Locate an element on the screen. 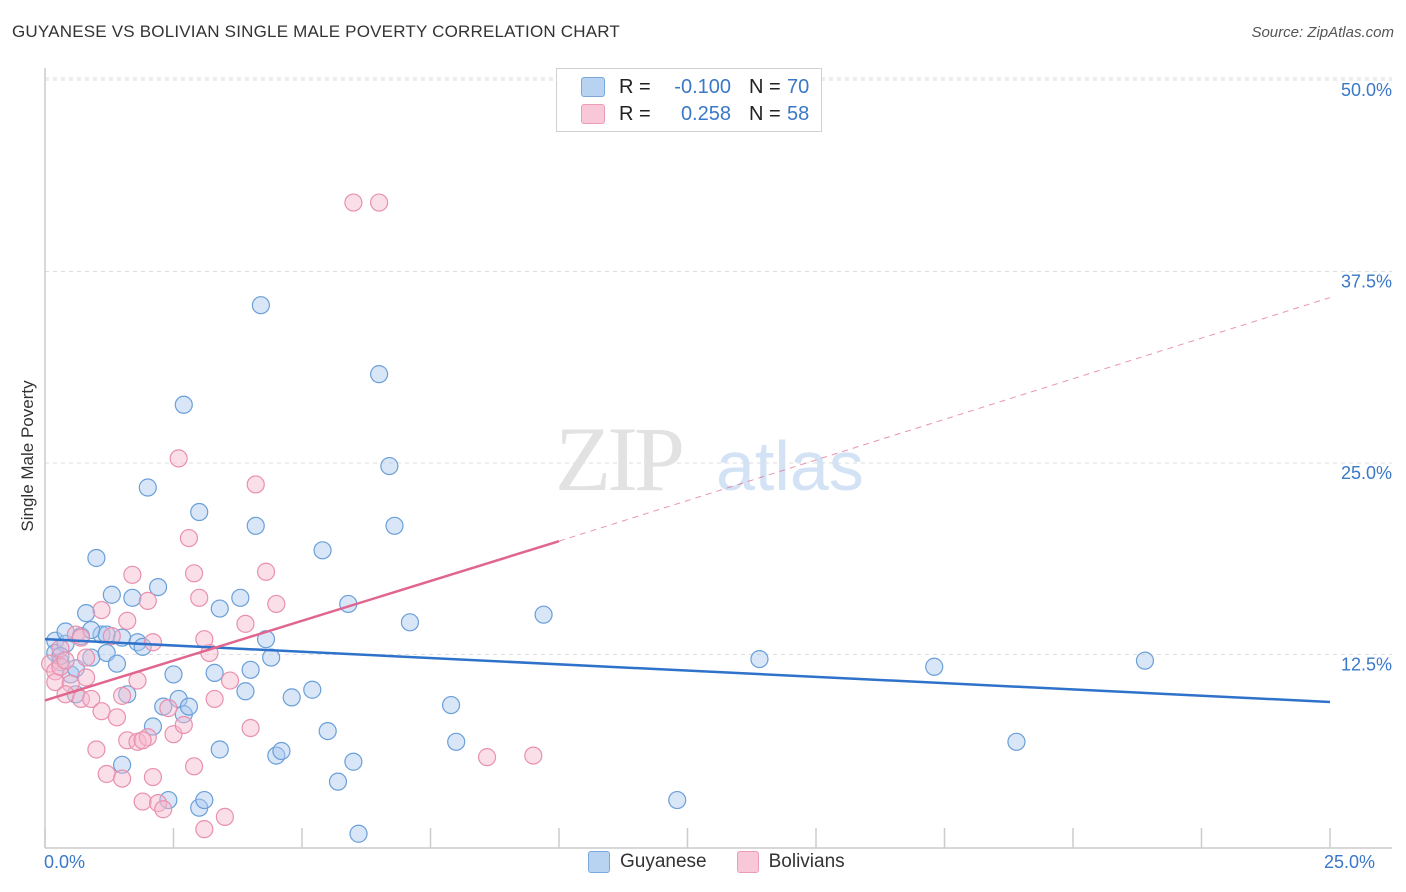  watermark: ZIP is located at coordinates (618, 459).